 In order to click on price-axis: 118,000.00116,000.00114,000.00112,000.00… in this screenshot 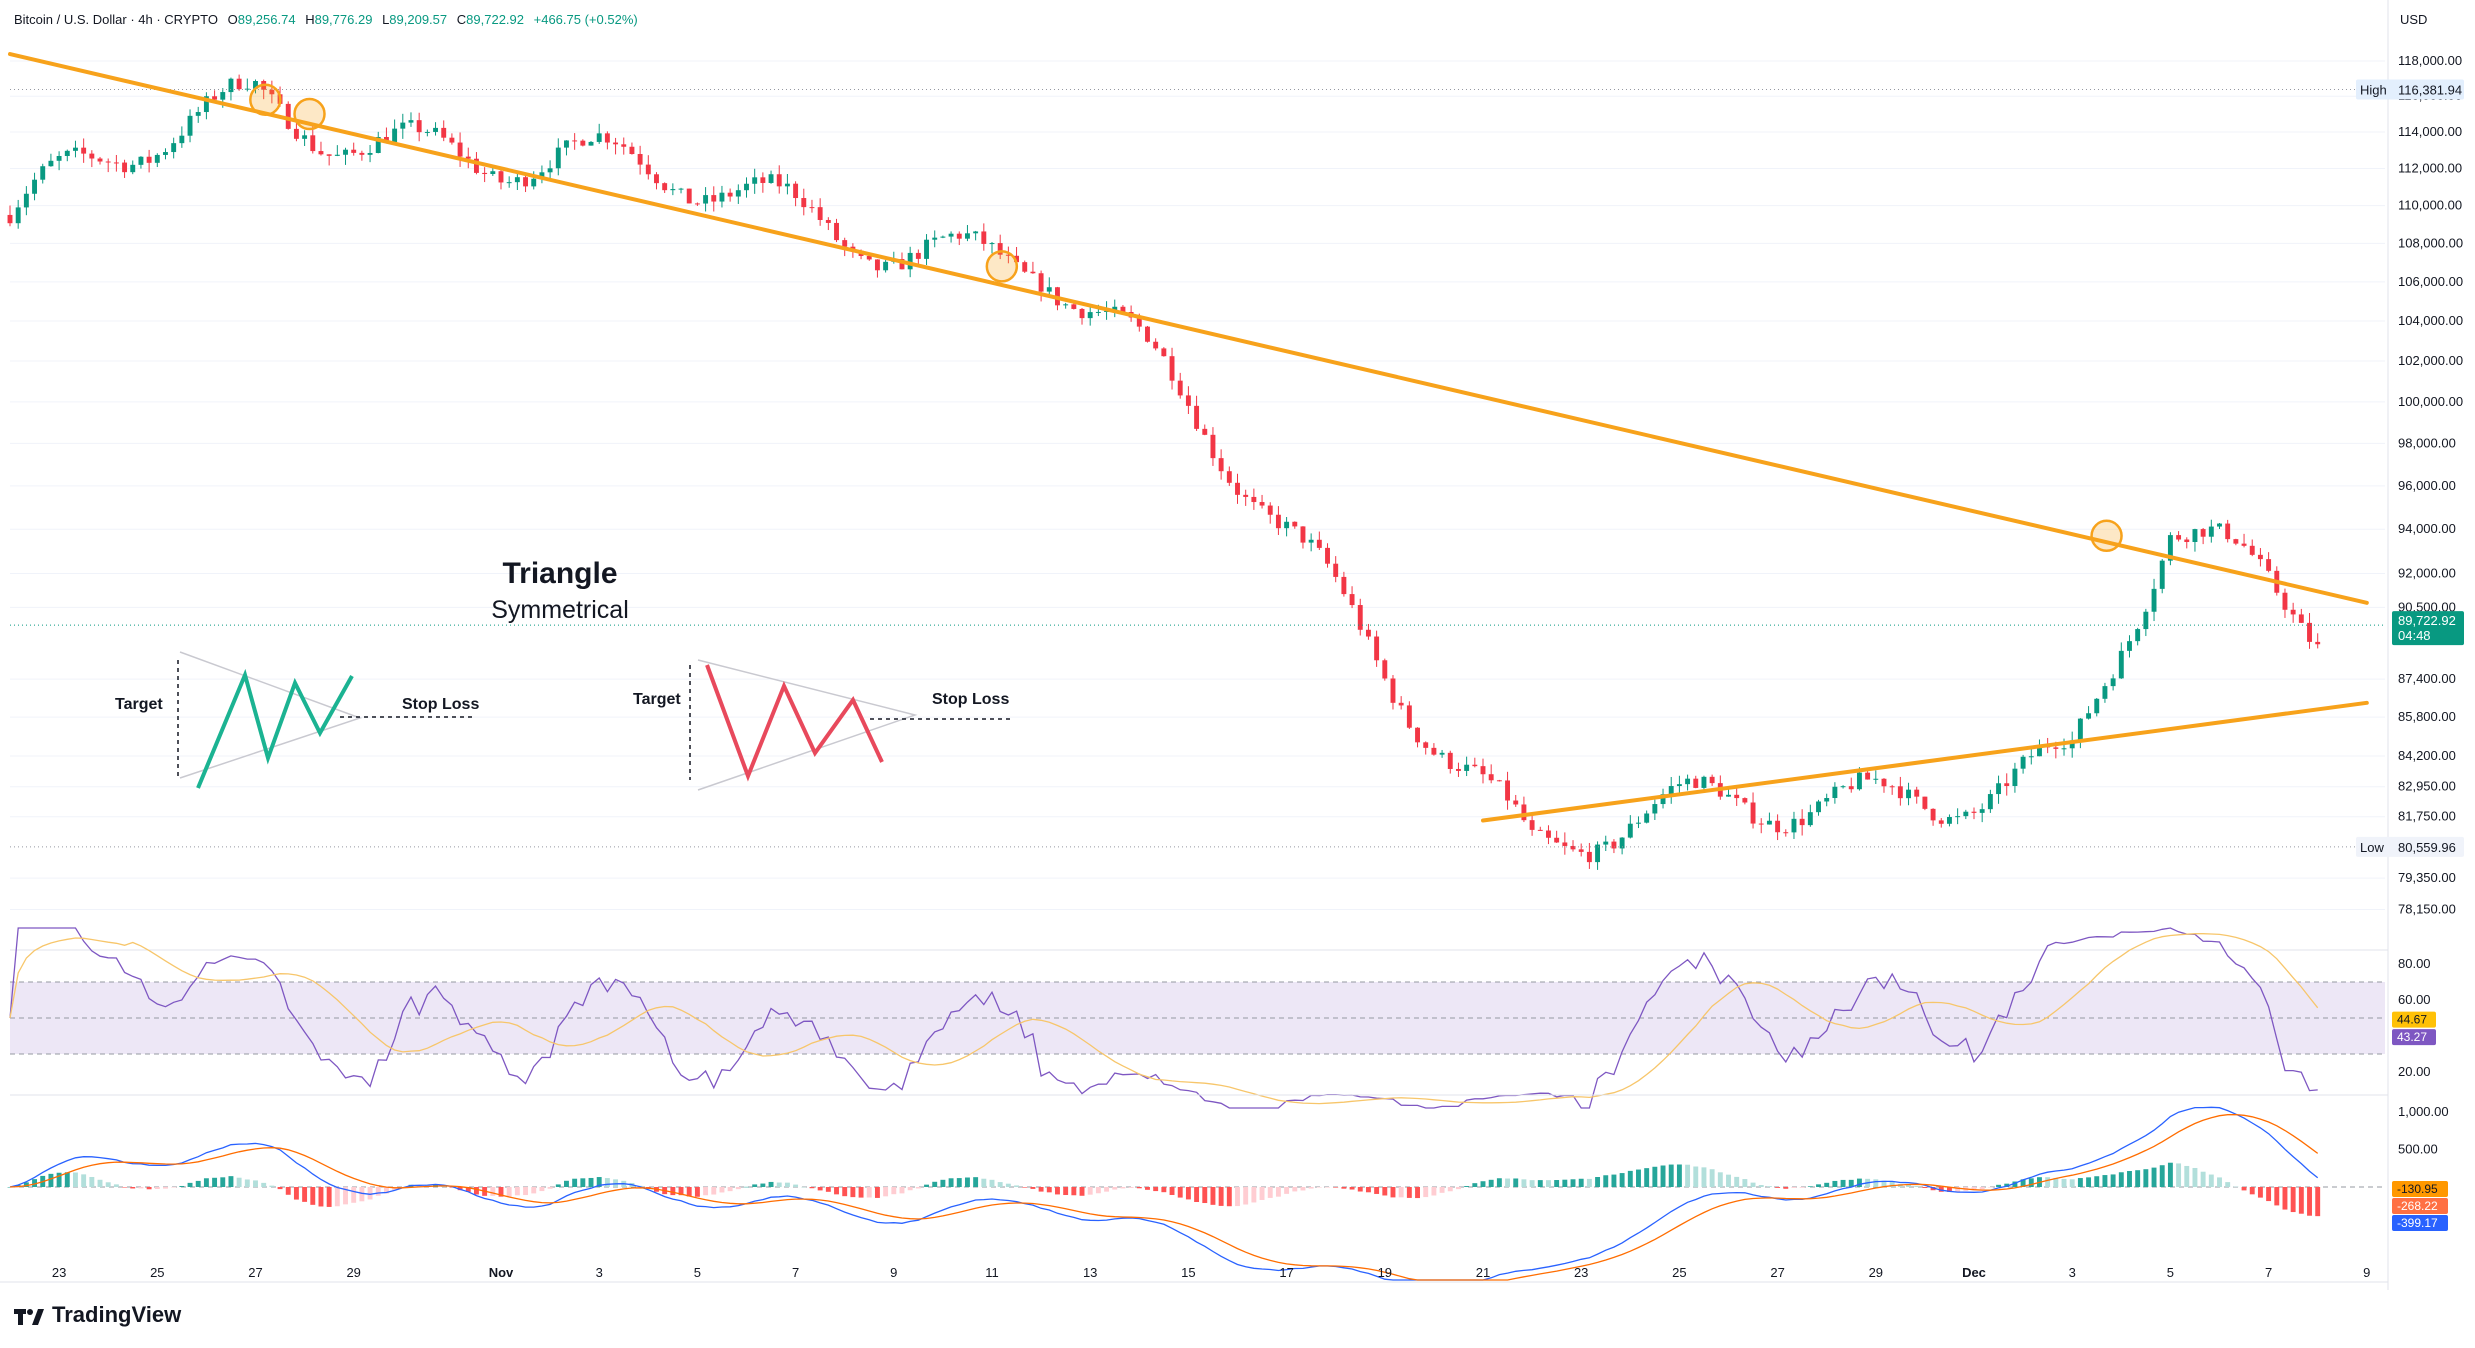, I will do `click(2410, 645)`.